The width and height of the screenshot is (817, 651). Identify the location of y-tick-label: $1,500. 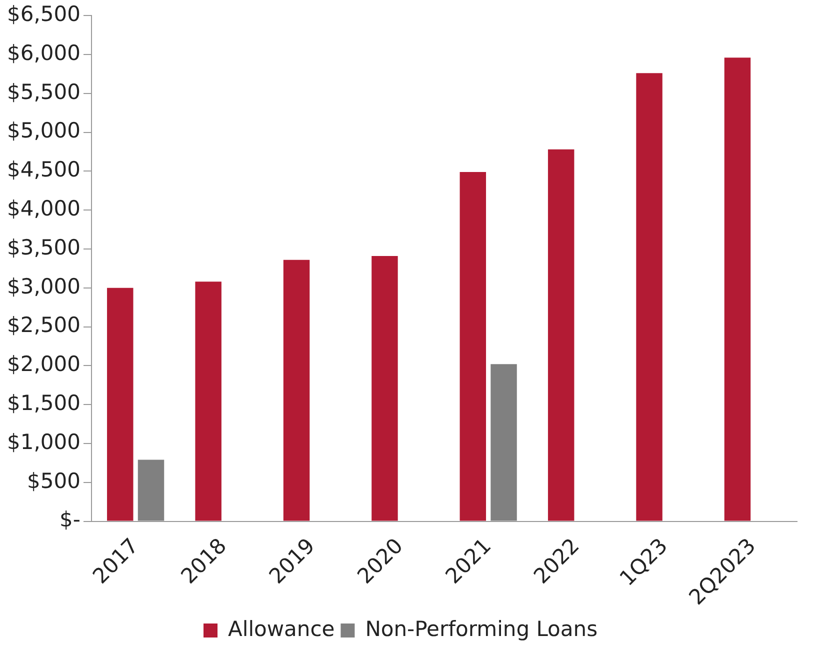
(43, 403).